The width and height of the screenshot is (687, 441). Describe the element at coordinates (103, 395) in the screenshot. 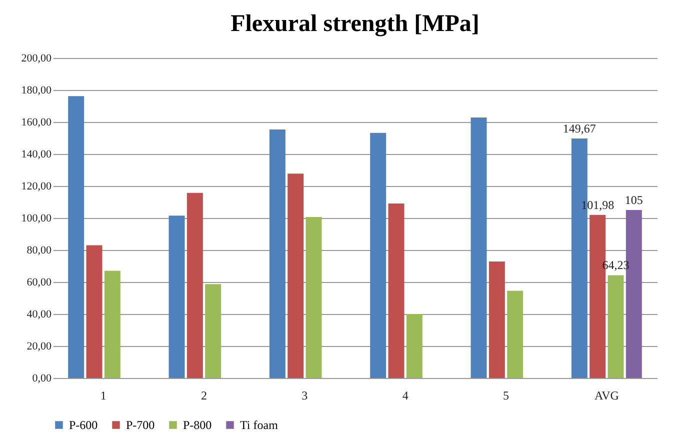

I see `x-tick-label: 1` at that location.